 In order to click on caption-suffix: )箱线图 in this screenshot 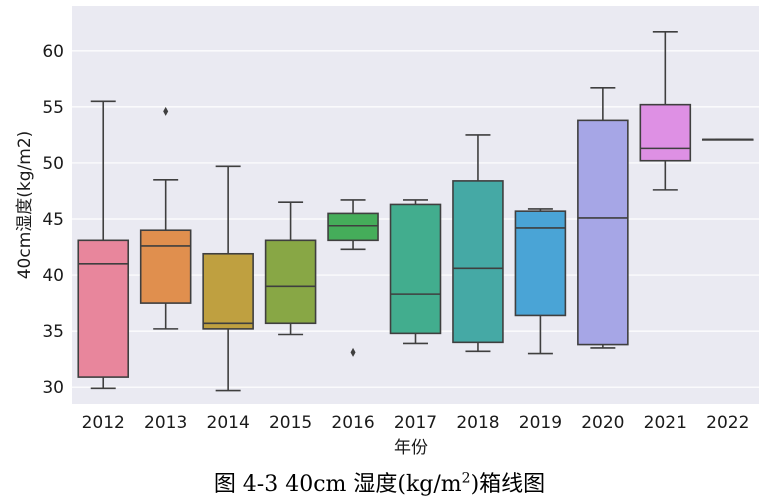, I will do `click(508, 484)`.